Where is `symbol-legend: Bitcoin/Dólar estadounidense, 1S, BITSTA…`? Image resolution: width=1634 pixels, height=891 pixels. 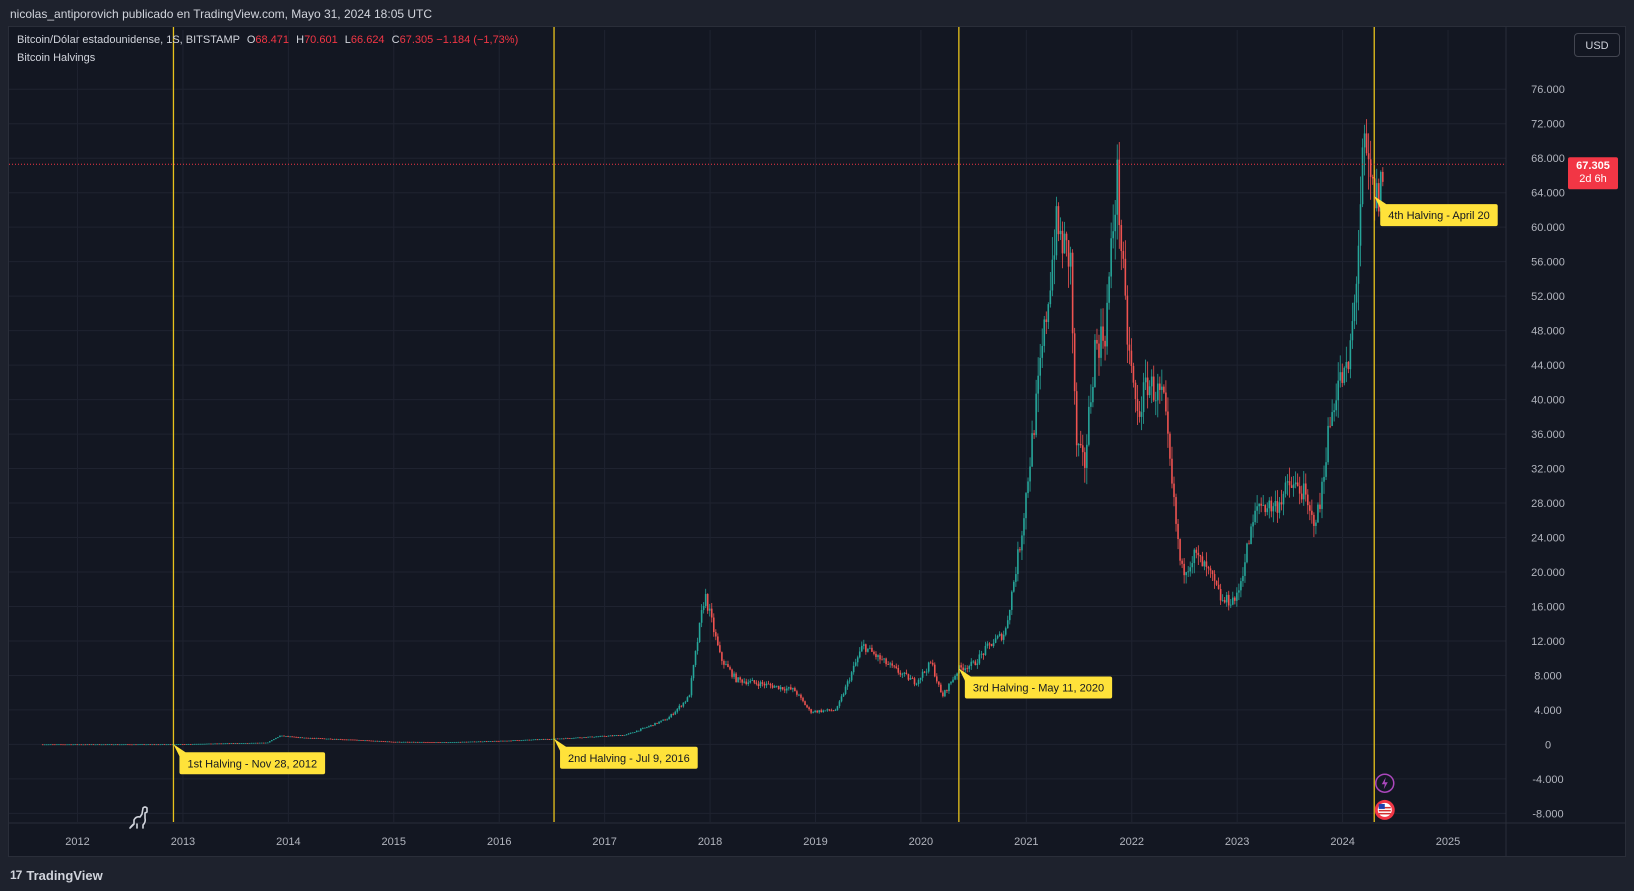
symbol-legend: Bitcoin/Dólar estadounidense, 1S, BITSTA… is located at coordinates (267, 40).